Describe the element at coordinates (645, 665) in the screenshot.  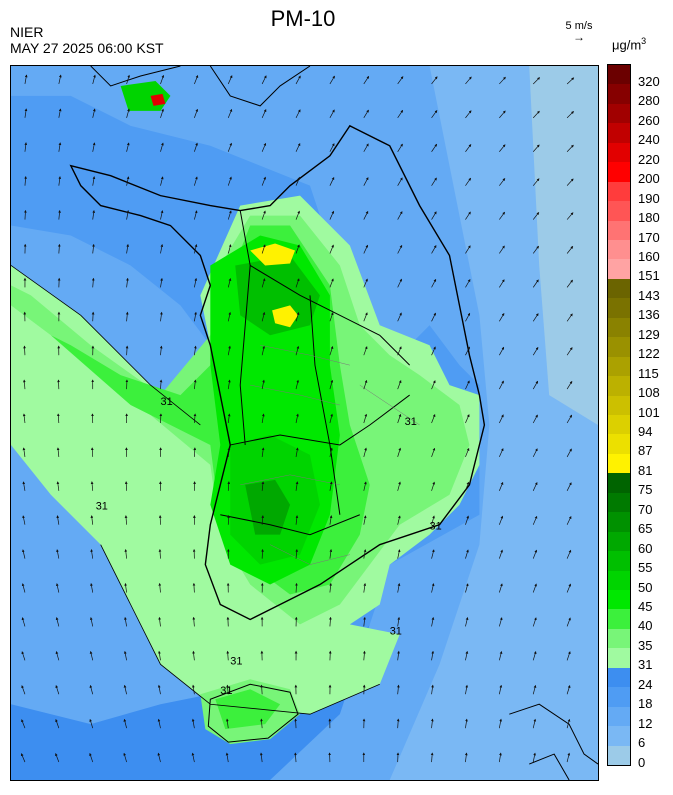
I see `legend-label: 31` at that location.